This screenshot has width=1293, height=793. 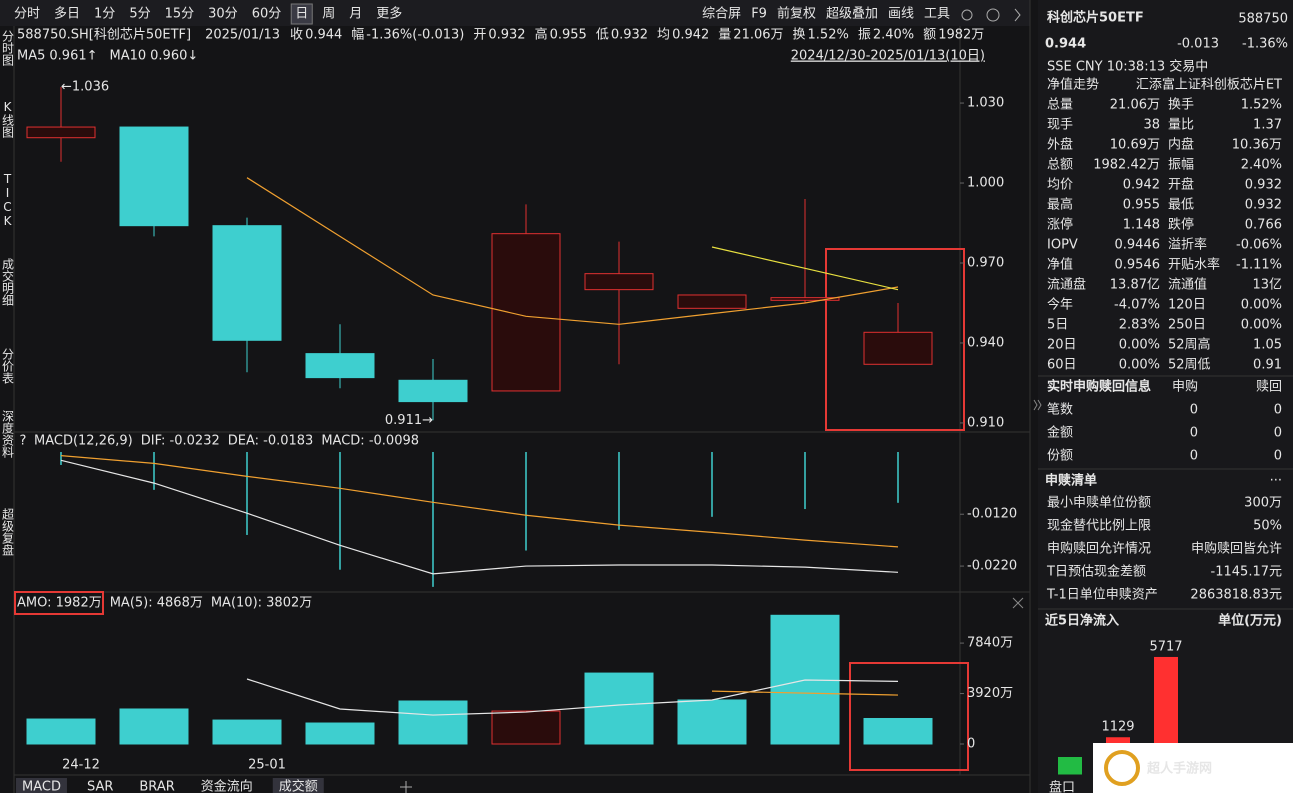 What do you see at coordinates (1246, 572) in the screenshot?
I see `list-value: -1145.17元` at bounding box center [1246, 572].